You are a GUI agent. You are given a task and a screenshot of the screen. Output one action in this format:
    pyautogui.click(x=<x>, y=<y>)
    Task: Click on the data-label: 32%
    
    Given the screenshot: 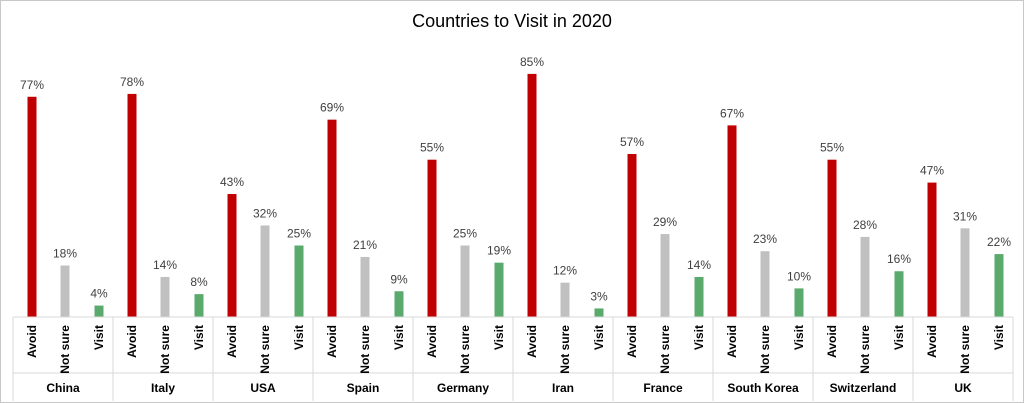 What is the action you would take?
    pyautogui.click(x=265, y=213)
    